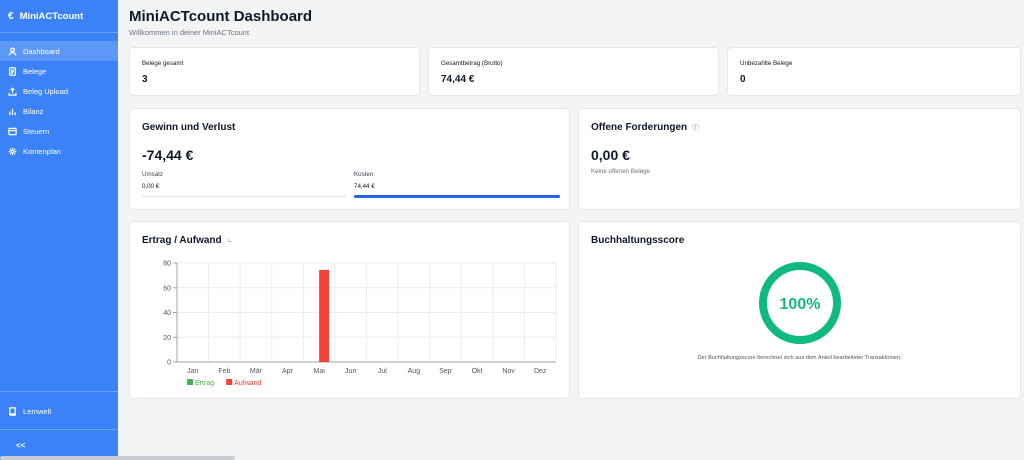  I want to click on y-tick-label: 0, so click(169, 363).